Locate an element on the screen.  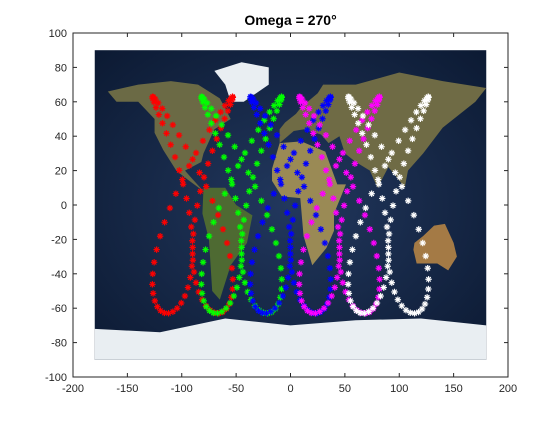
x-tick-label: 50 is located at coordinates (345, 389).